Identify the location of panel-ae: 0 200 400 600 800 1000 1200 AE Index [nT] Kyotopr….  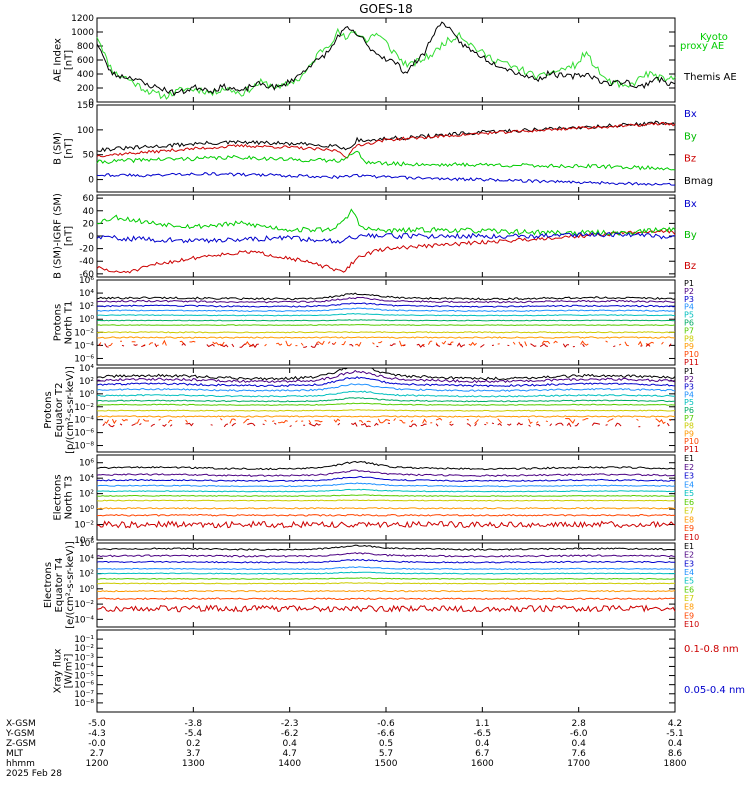
(395, 61).